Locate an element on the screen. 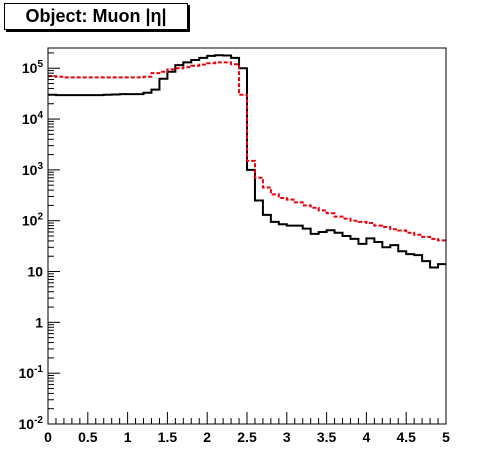 Image resolution: width=496 pixels, height=472 pixels. x-tick-label: 2.5 is located at coordinates (247, 437).